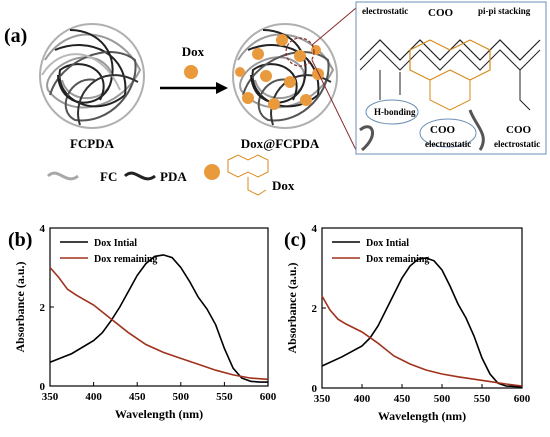 This screenshot has height=437, width=550. What do you see at coordinates (194, 88) in the screenshot?
I see `reaction-arrow` at bounding box center [194, 88].